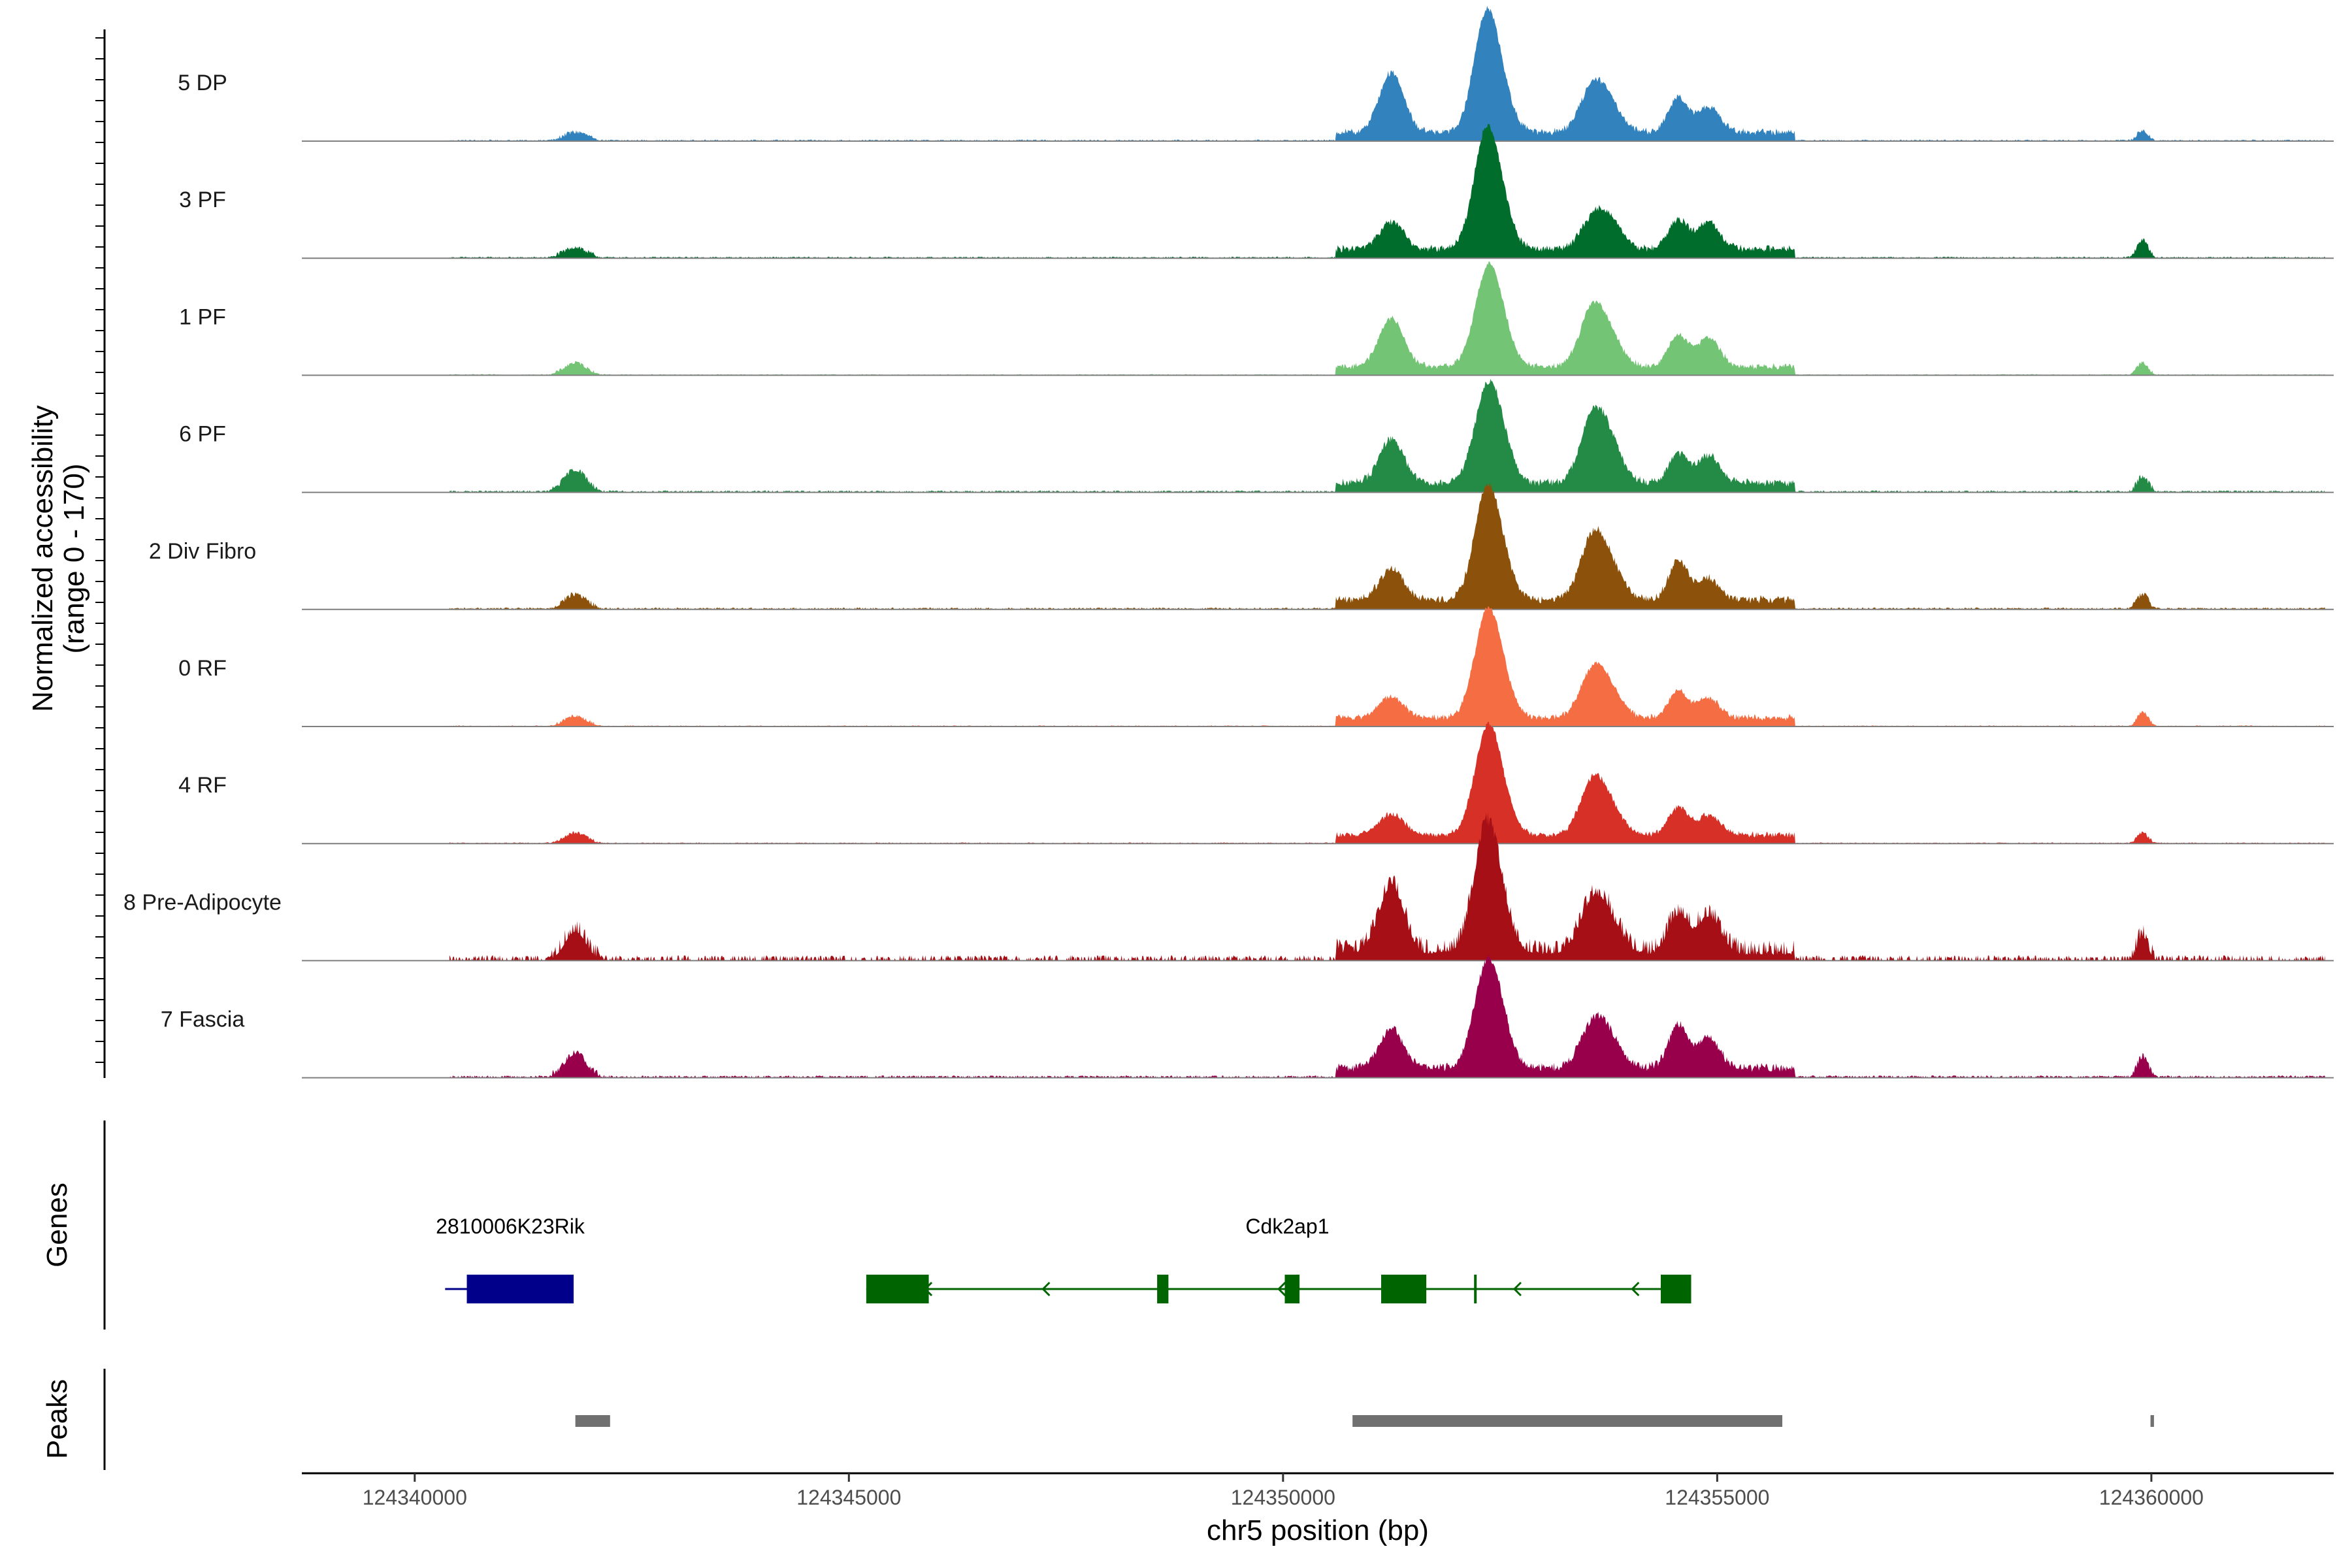 This screenshot has width=2352, height=1568. What do you see at coordinates (848, 1497) in the screenshot?
I see `x-tick-label: 124345000` at bounding box center [848, 1497].